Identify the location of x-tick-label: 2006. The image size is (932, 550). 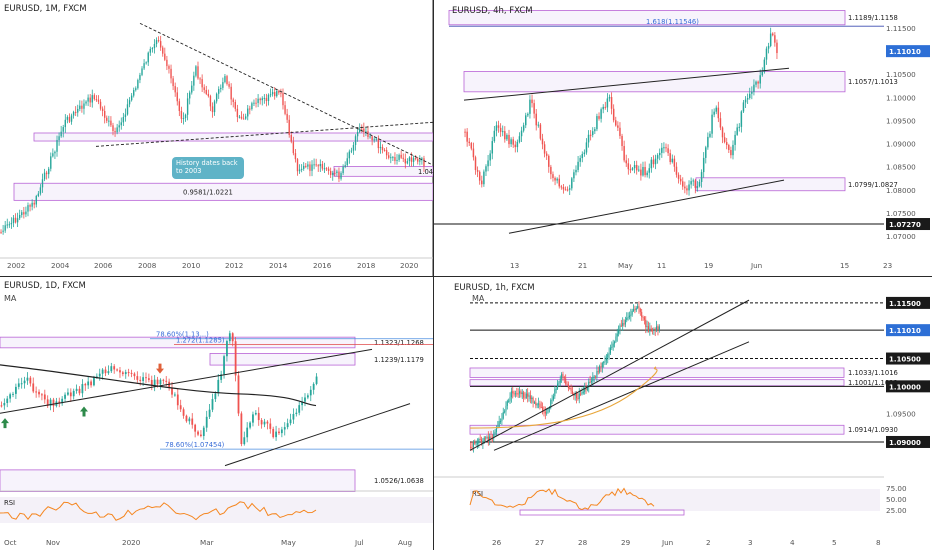
(103, 265).